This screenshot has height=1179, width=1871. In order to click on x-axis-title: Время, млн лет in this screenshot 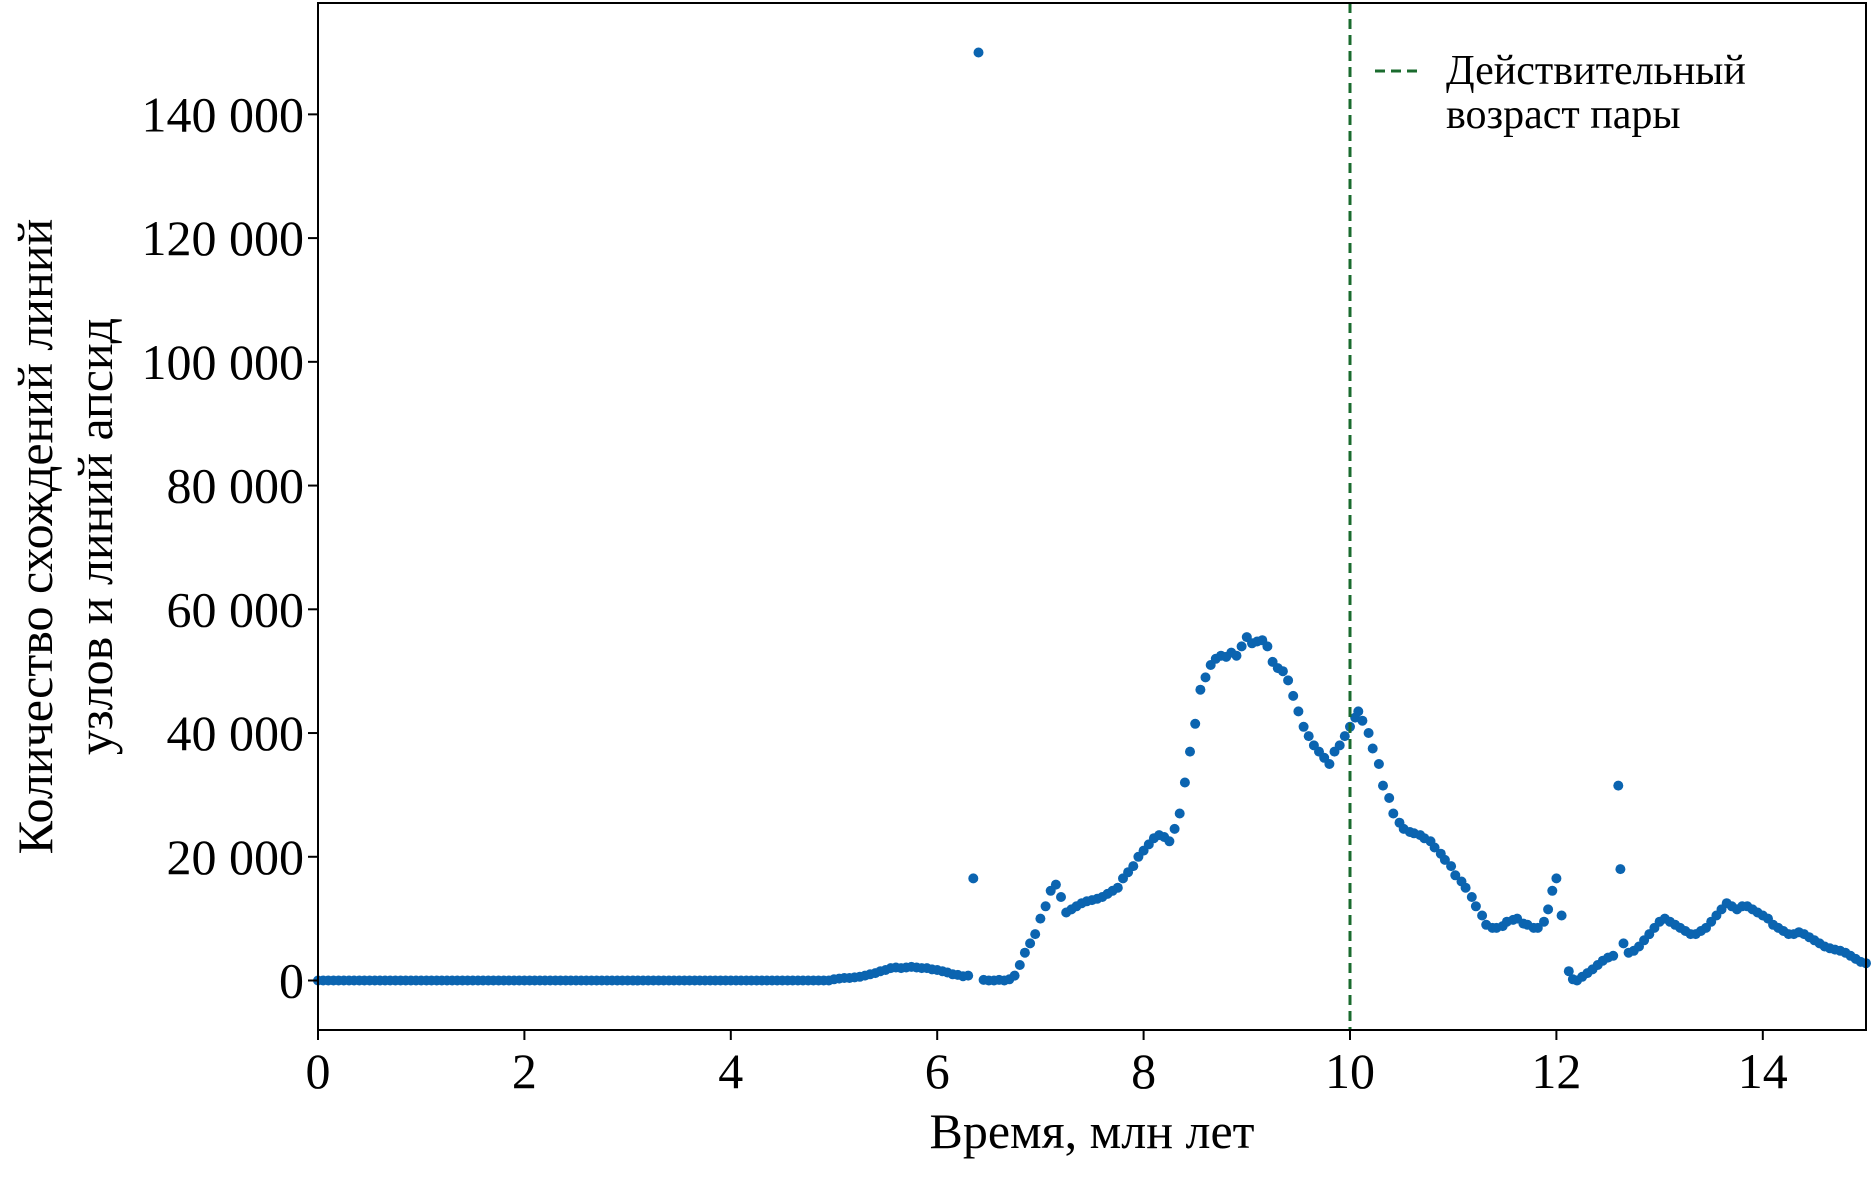, I will do `click(1091, 1131)`.